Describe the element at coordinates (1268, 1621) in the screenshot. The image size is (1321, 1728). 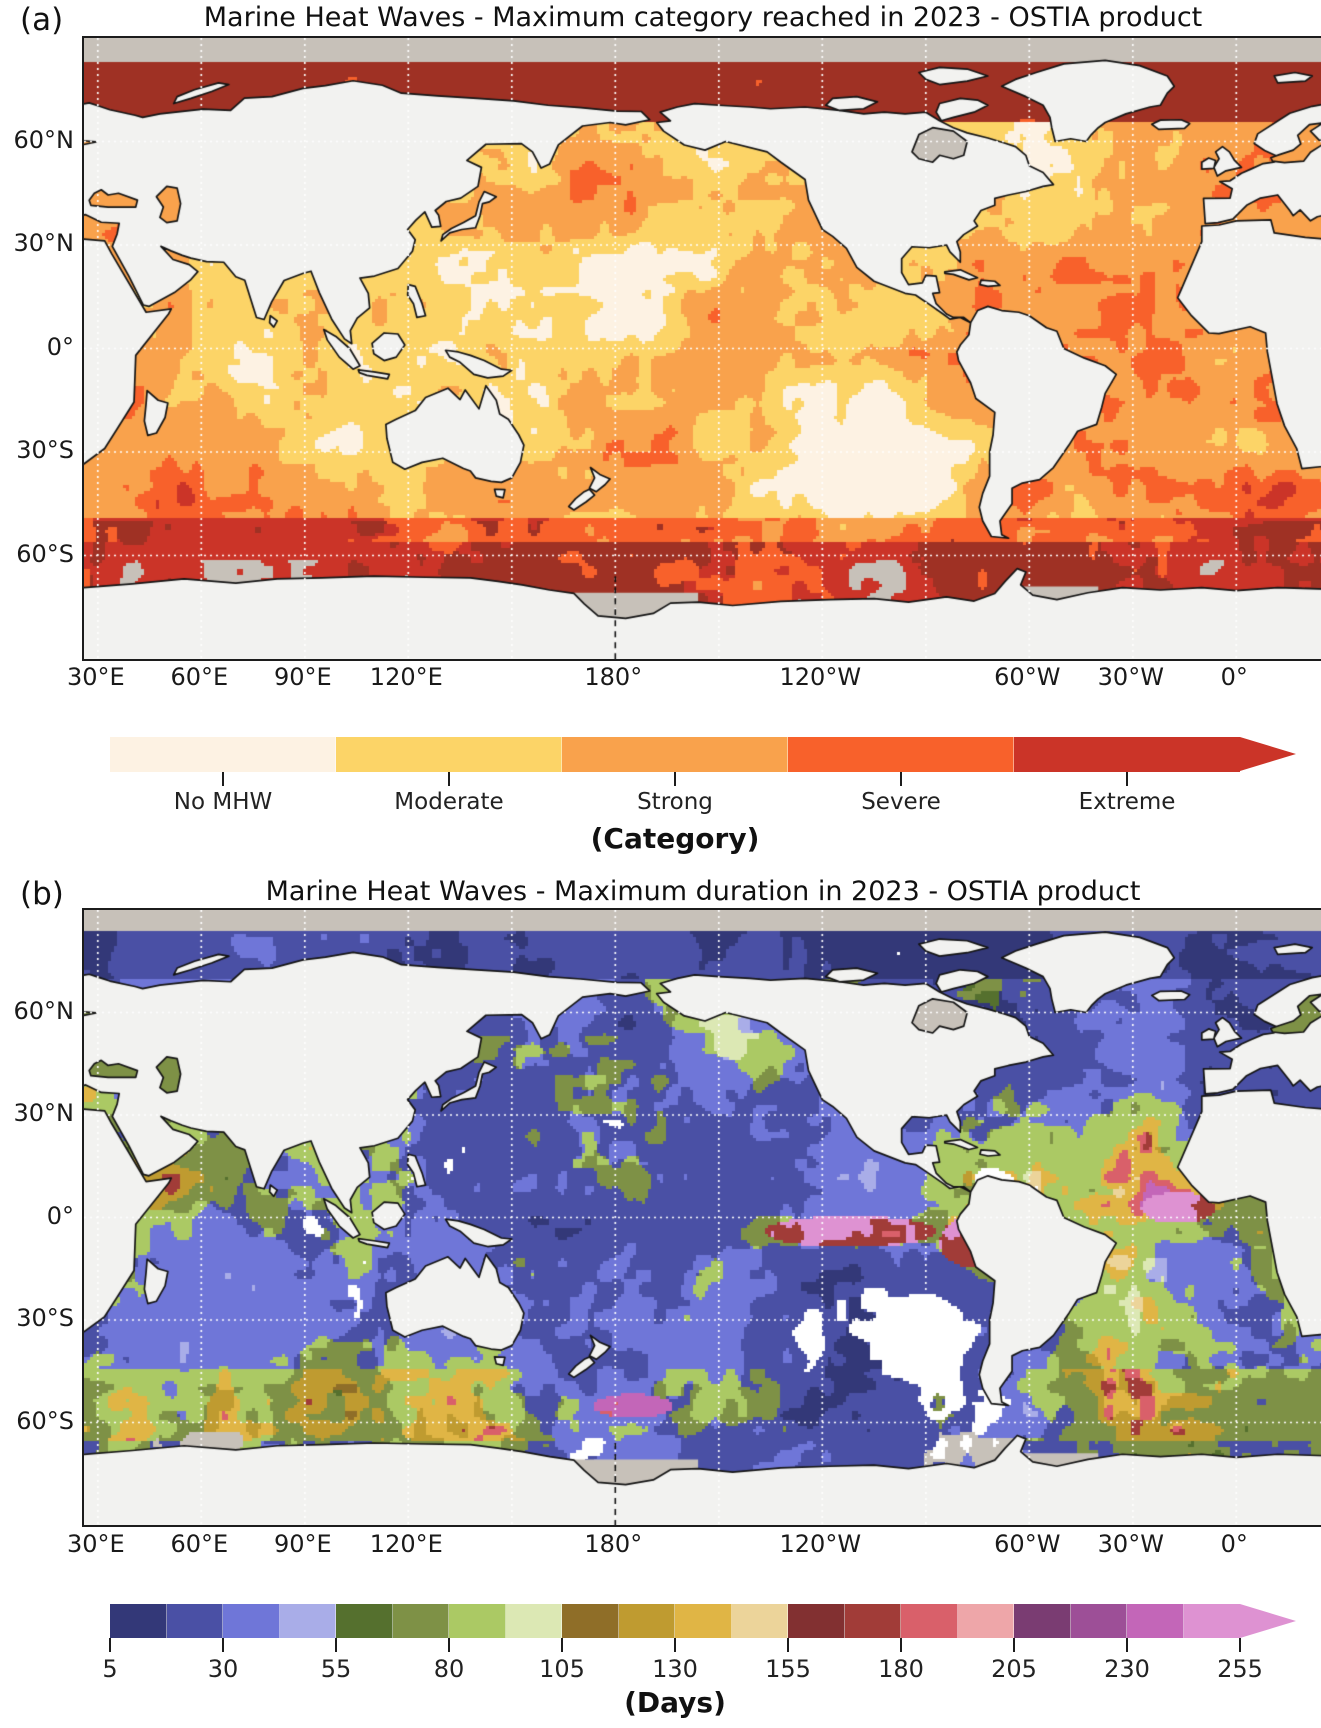
I see `colorbar-days-arrow` at that location.